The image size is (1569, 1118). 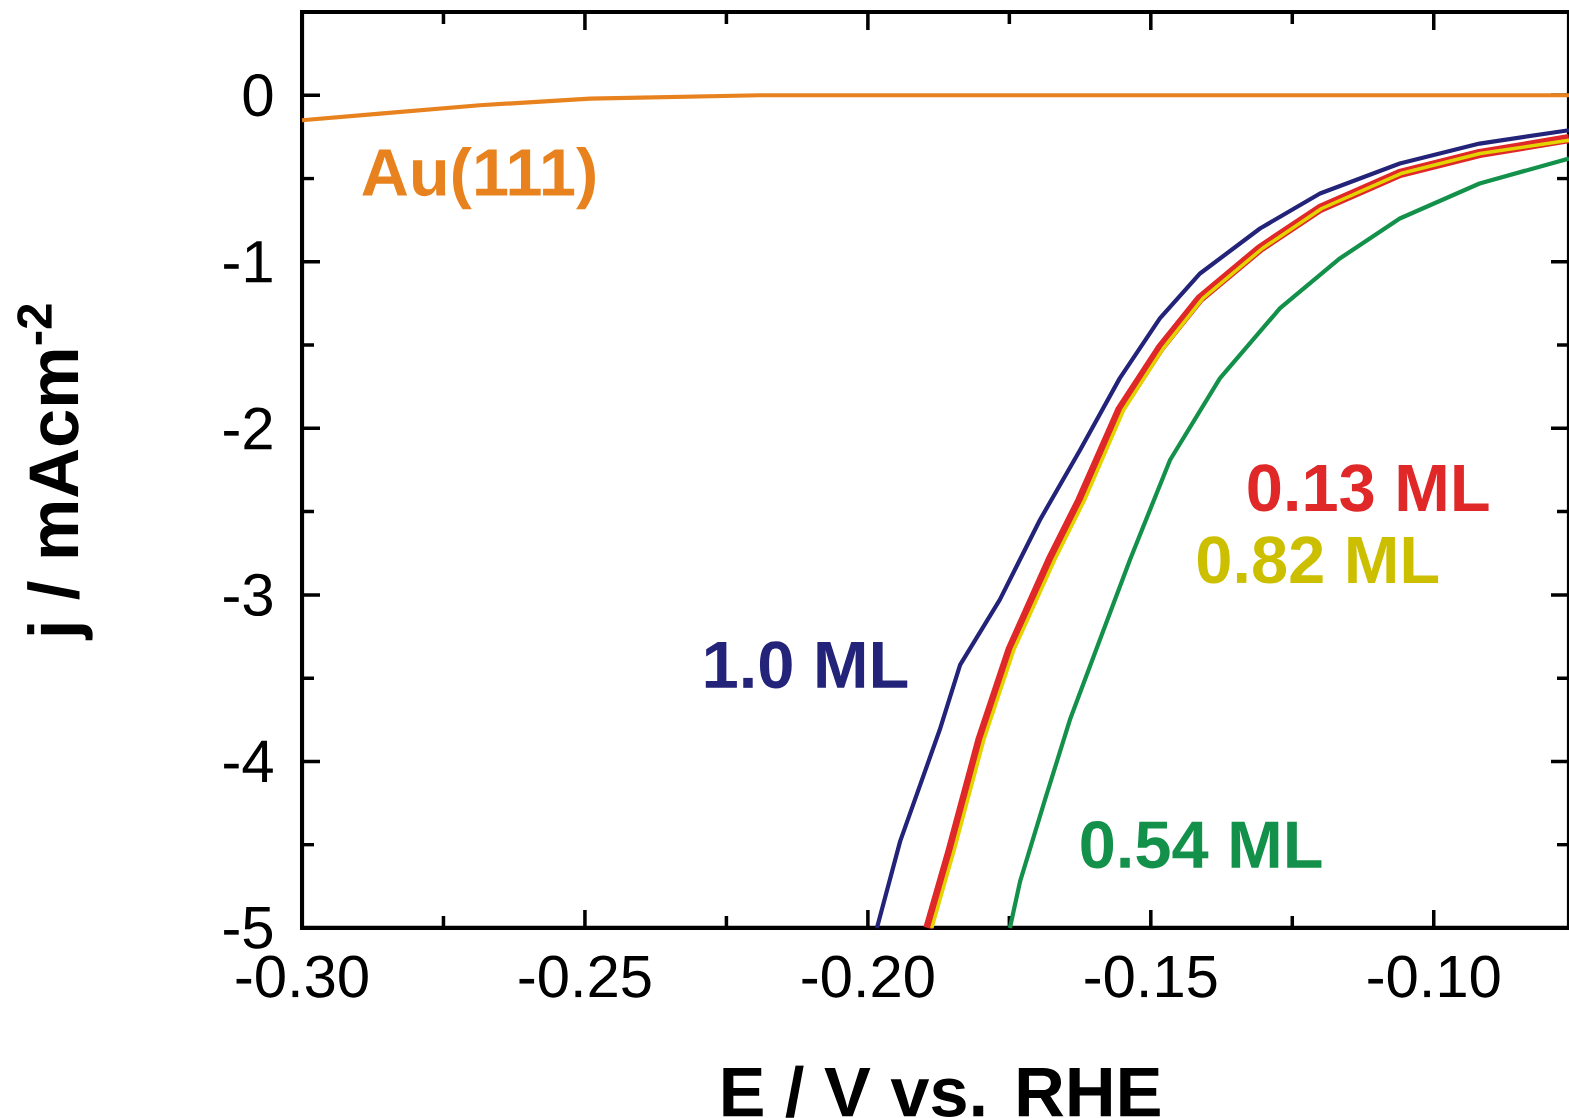 I want to click on y-tick-label: 0, so click(x=258, y=95).